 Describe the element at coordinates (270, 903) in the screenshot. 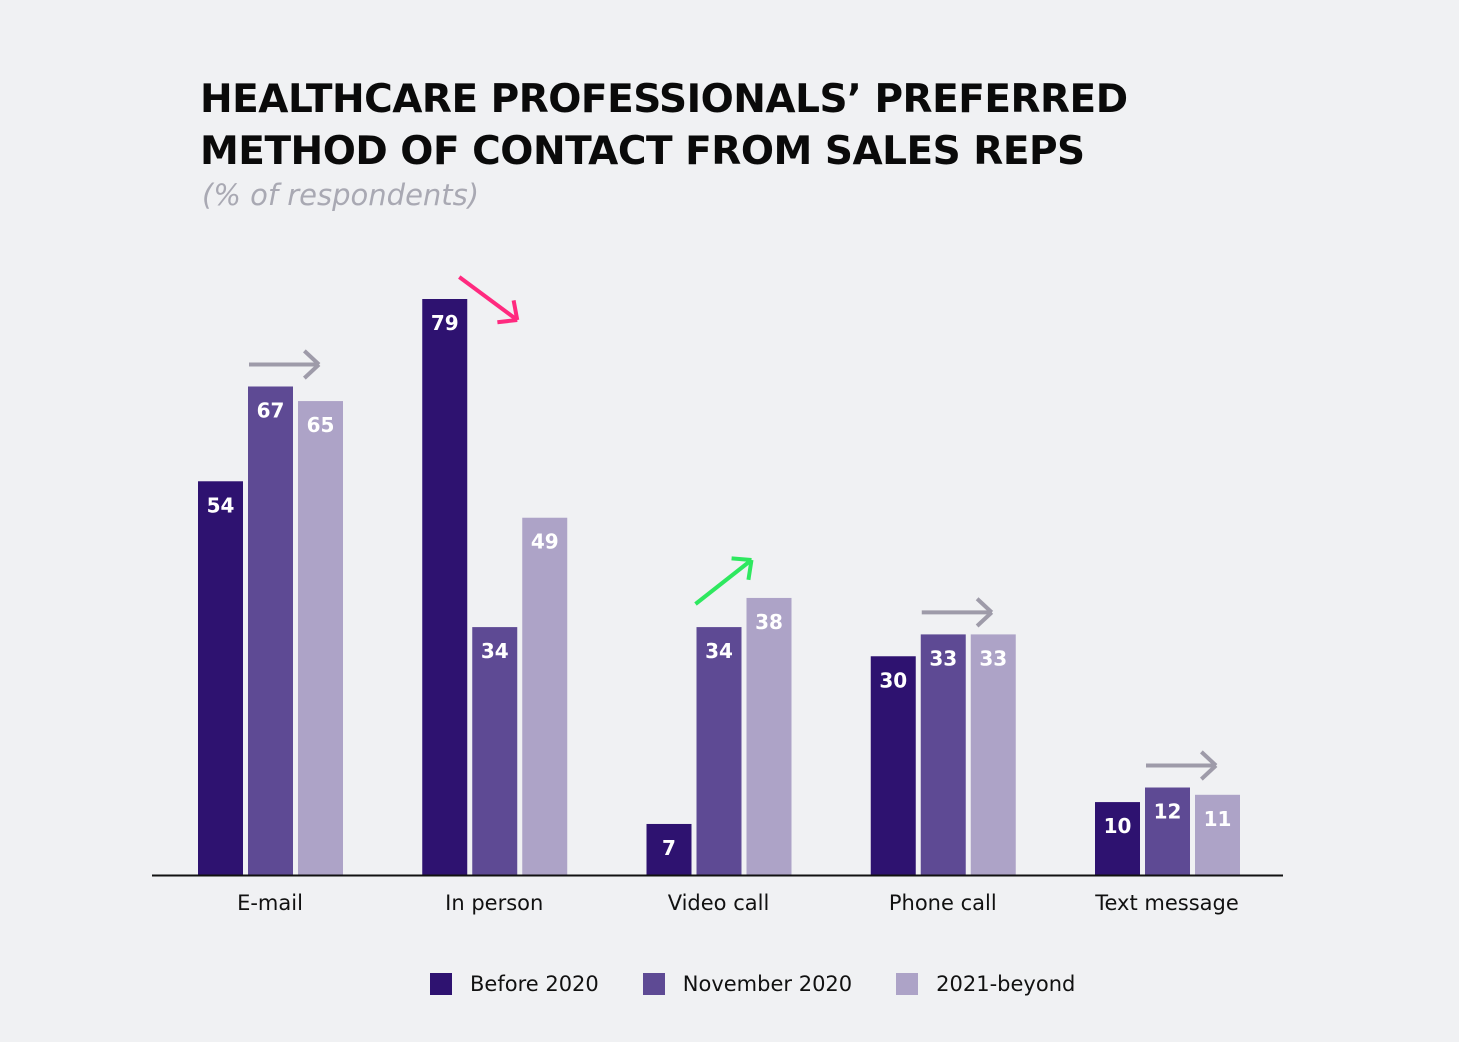

I see `category-label: E-mail` at that location.